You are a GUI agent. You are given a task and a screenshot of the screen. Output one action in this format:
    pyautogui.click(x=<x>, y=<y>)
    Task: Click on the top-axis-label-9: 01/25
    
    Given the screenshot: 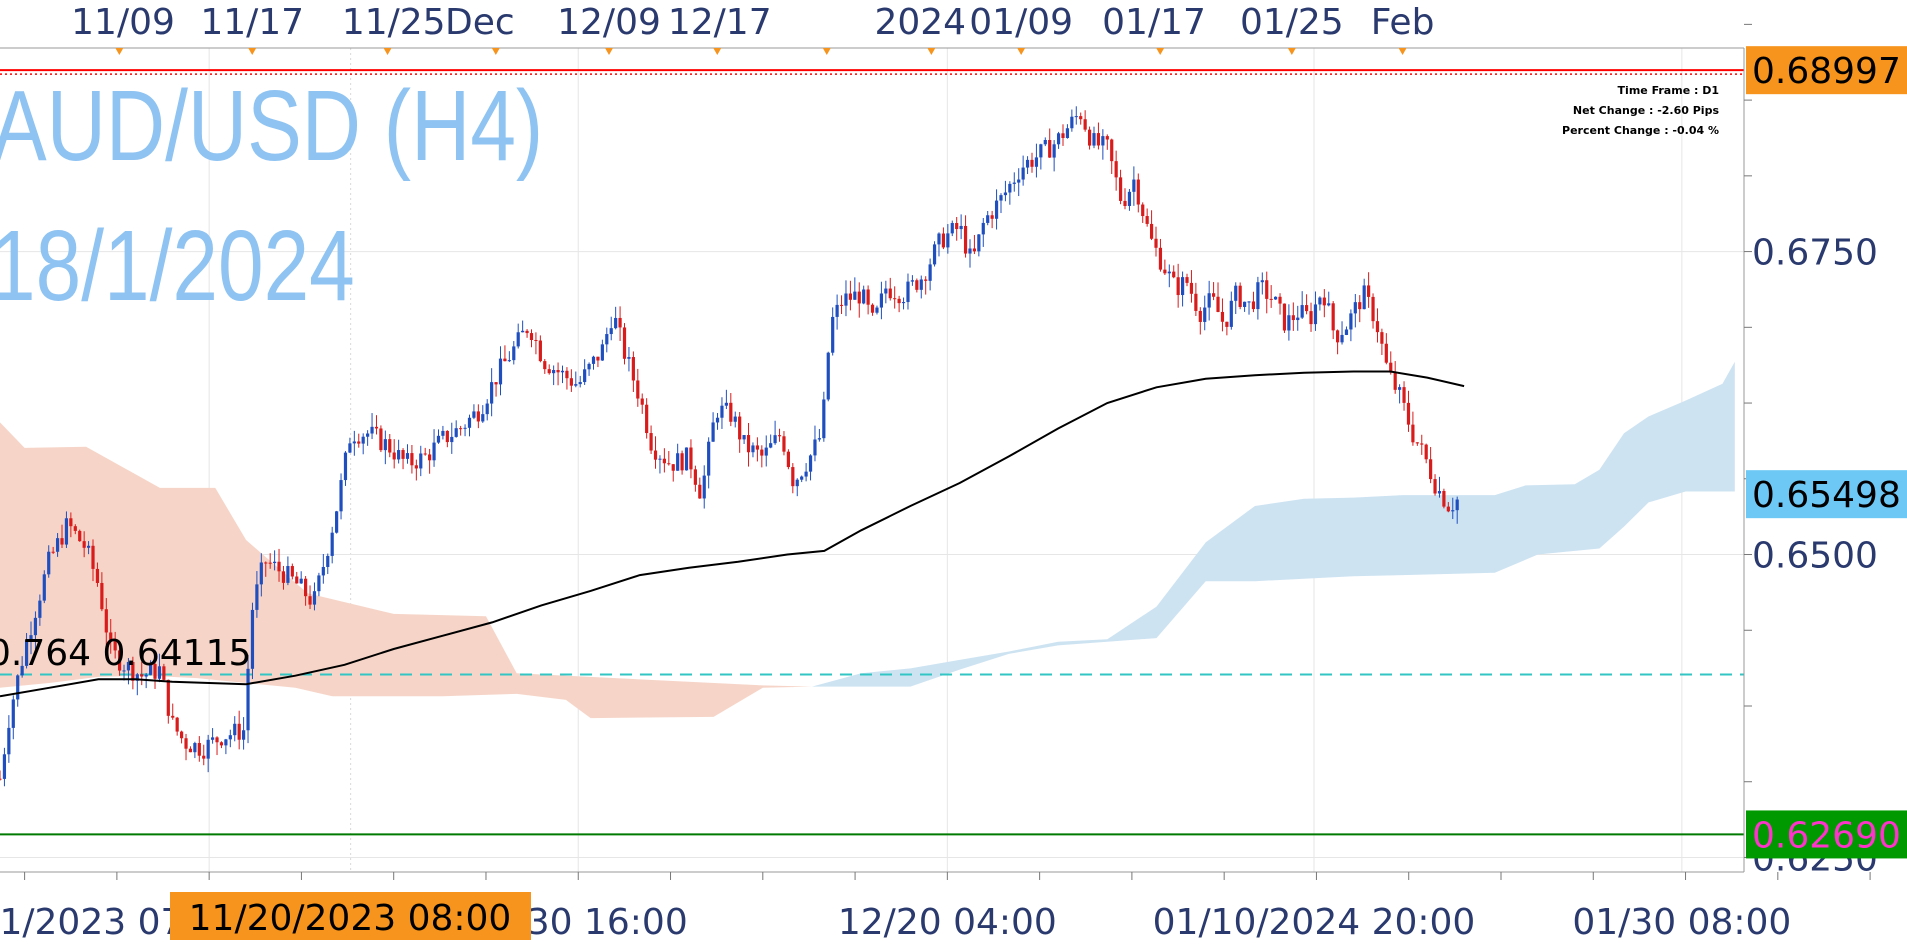 What is the action you would take?
    pyautogui.click(x=1292, y=22)
    